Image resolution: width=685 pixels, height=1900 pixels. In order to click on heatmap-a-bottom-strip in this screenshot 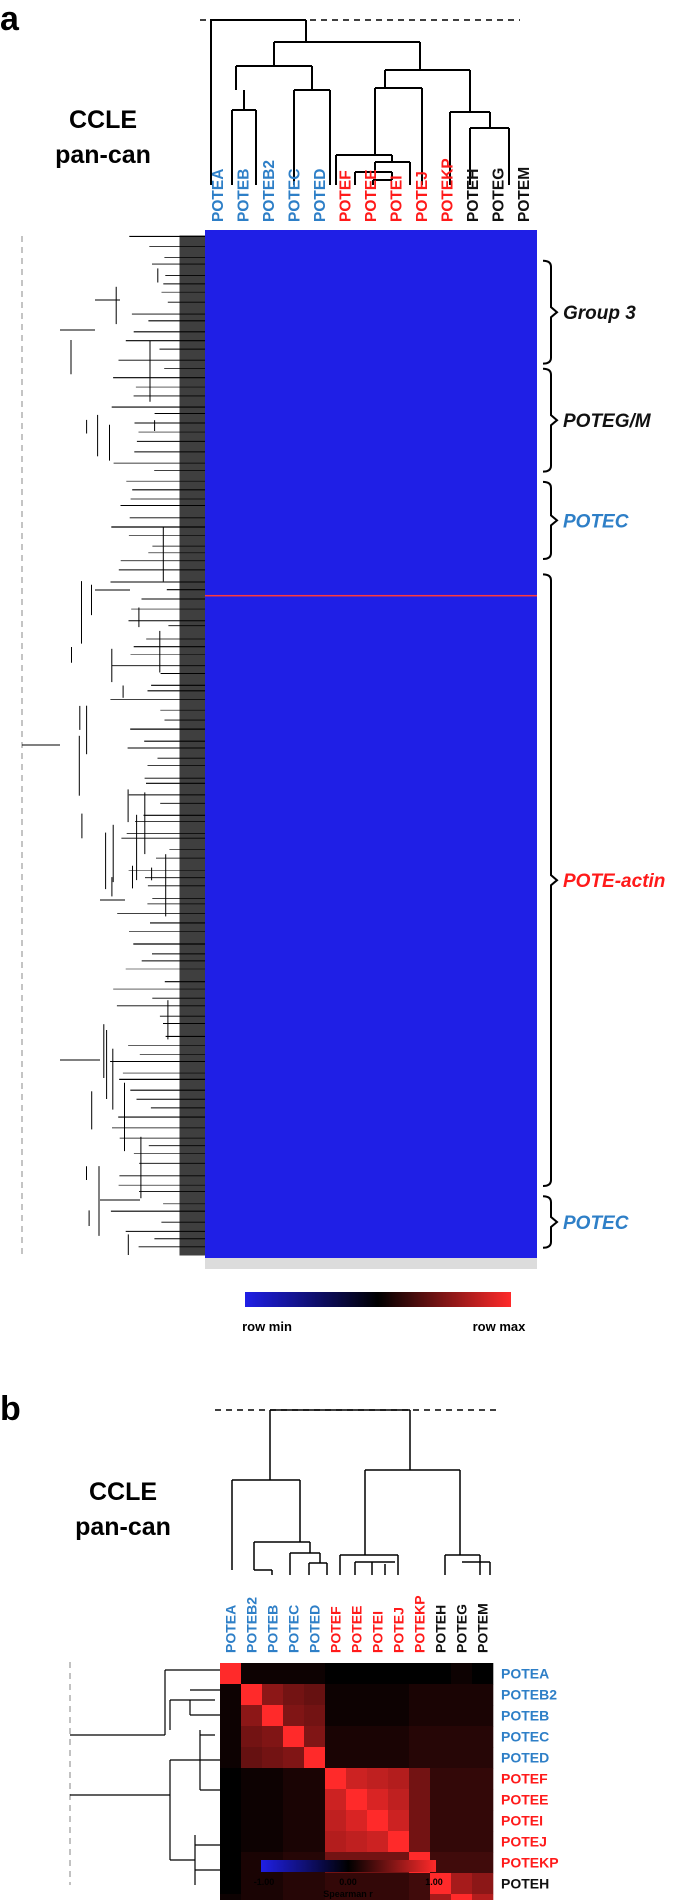, I will do `click(371, 1263)`.